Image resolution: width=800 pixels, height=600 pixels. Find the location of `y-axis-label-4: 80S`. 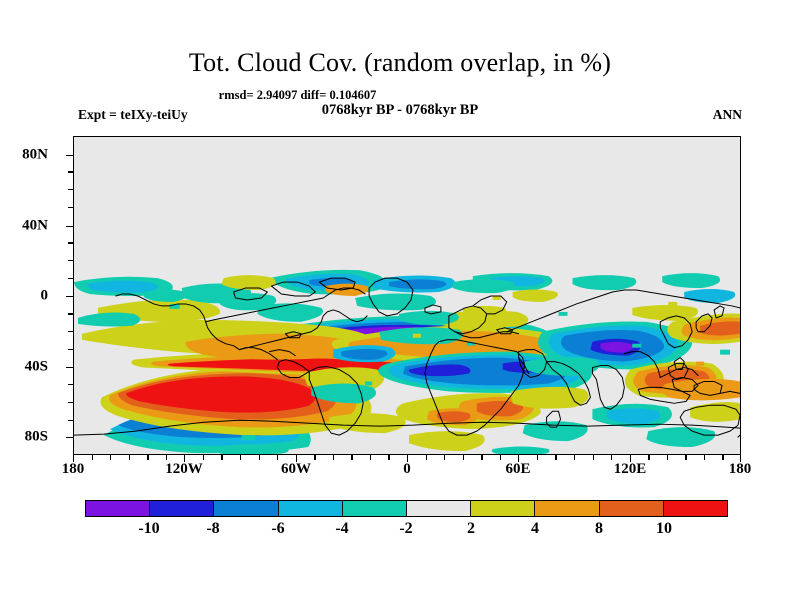

y-axis-label-4: 80S is located at coordinates (36, 436).